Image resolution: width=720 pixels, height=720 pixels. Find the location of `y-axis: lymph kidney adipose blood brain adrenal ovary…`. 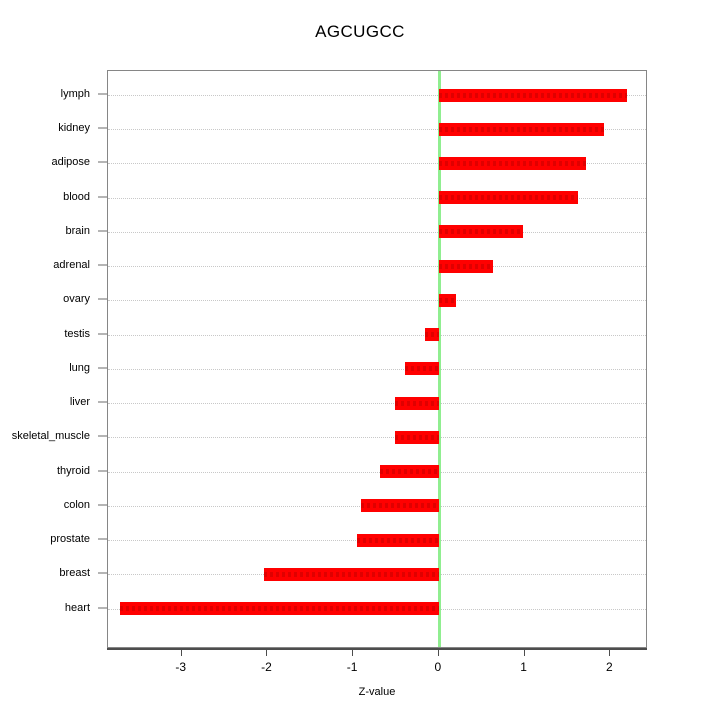

y-axis: lymph kidney adipose blood brain adrenal ovary… is located at coordinates (53, 359).